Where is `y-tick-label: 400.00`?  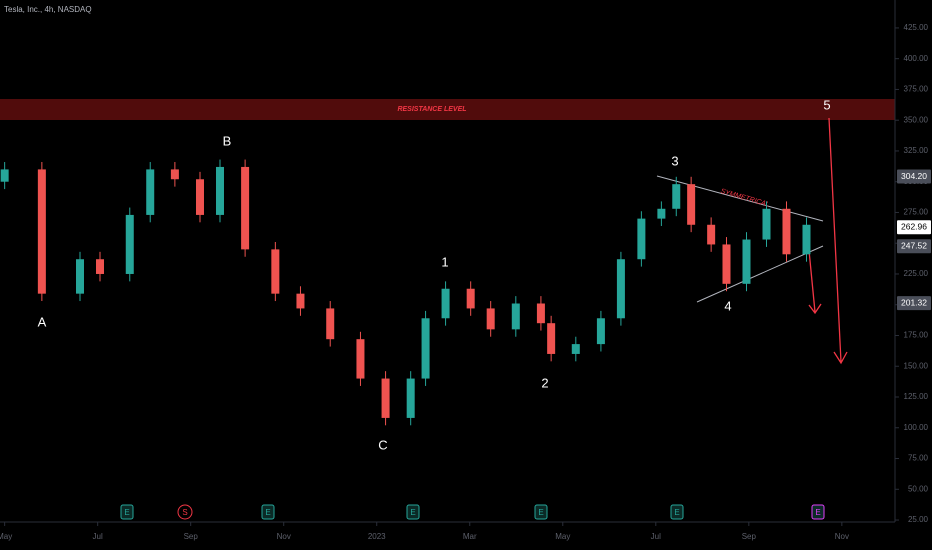
y-tick-label: 400.00 is located at coordinates (916, 58).